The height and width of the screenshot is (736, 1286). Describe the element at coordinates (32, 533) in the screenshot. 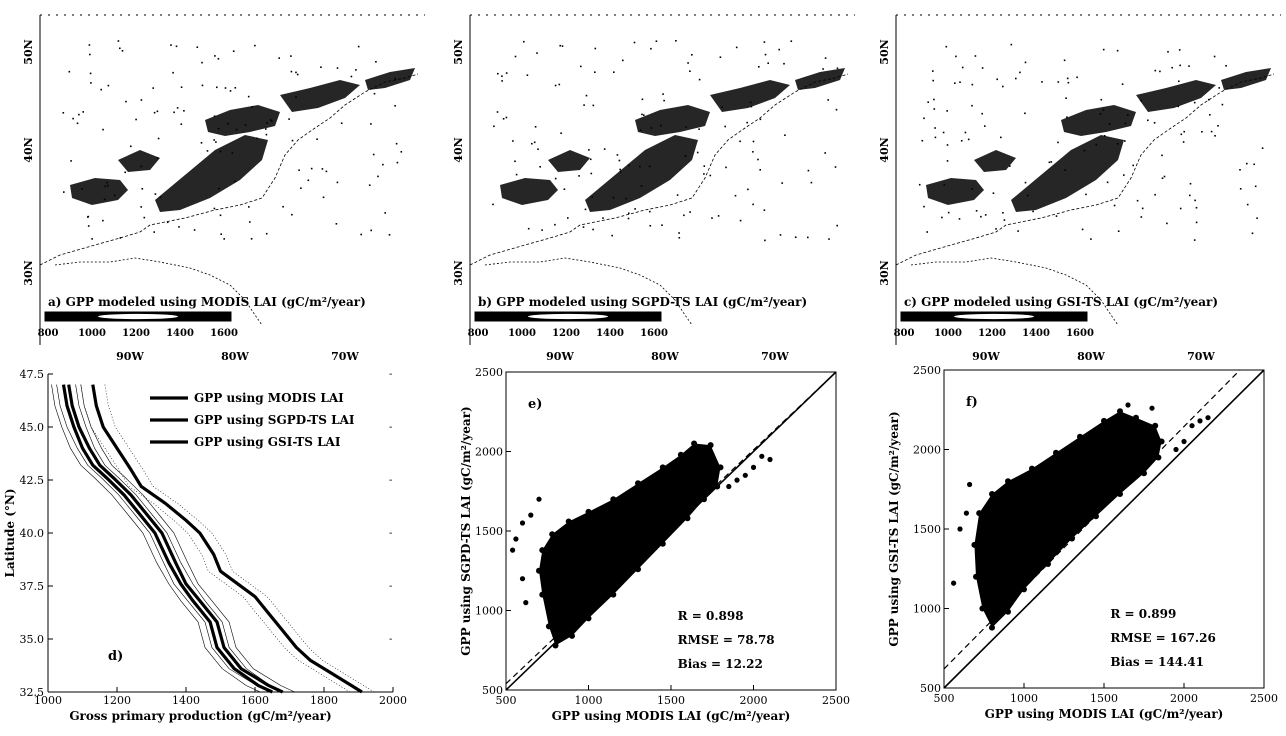

I see `y-tick-label: 40.0` at that location.